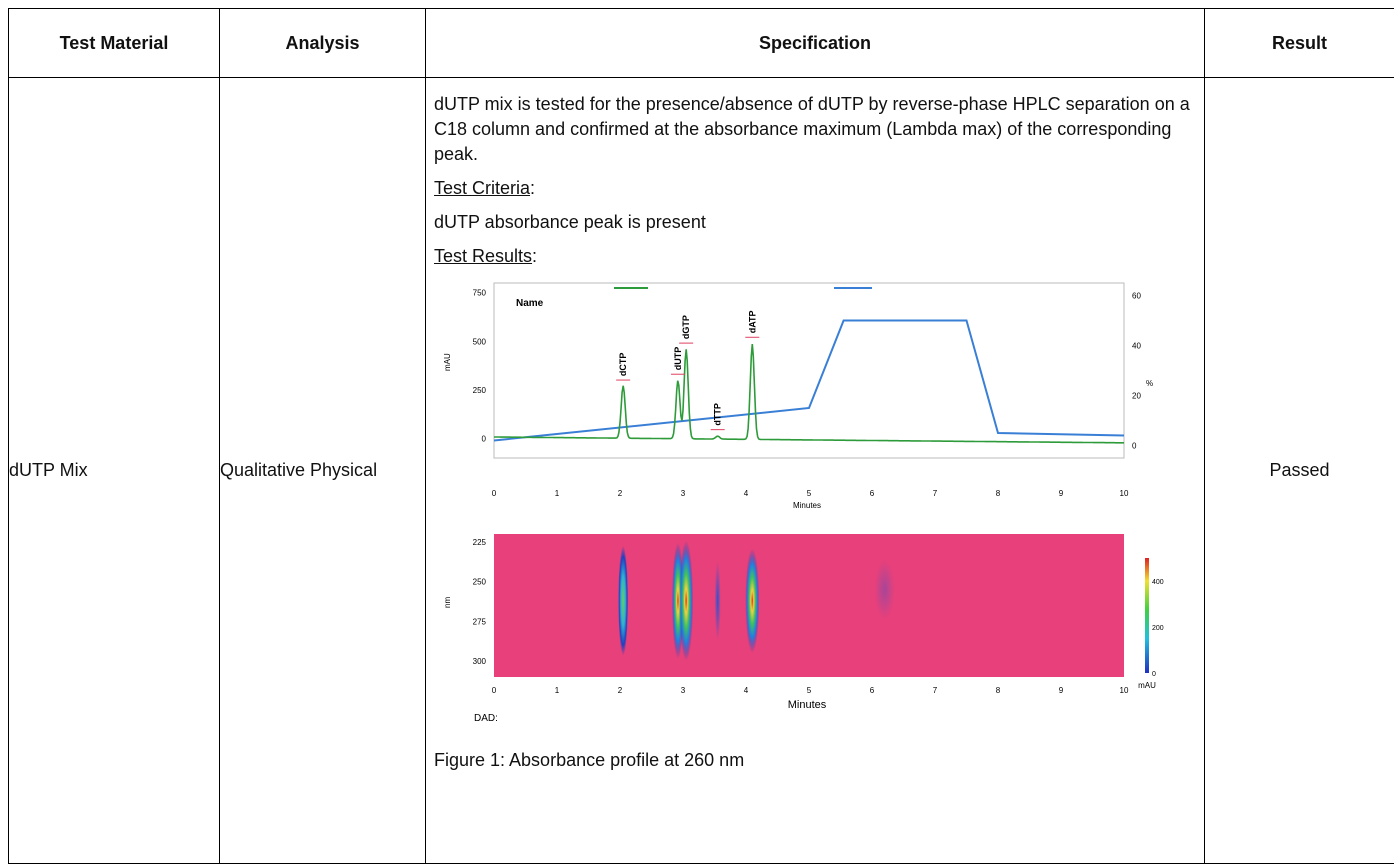 This screenshot has width=1394, height=868. I want to click on gradient-series, so click(809, 380).